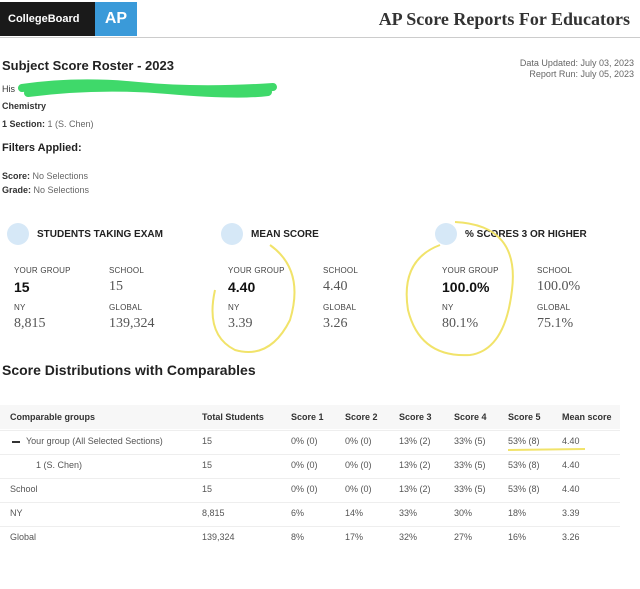 The height and width of the screenshot is (589, 640). Describe the element at coordinates (16, 176) in the screenshot. I see `filter-label: Score:` at that location.